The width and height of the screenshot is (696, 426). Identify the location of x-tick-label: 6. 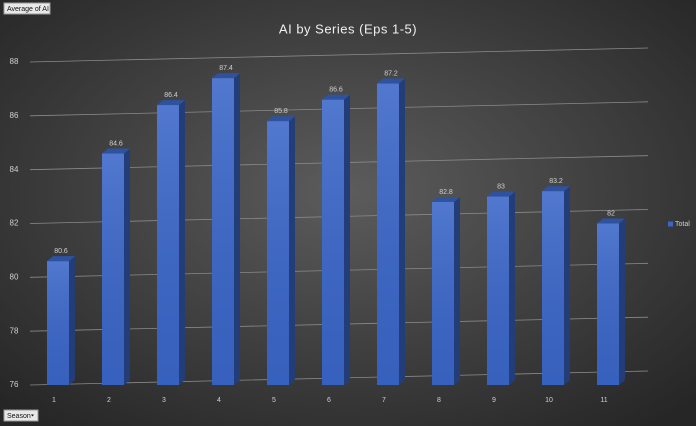
(329, 400).